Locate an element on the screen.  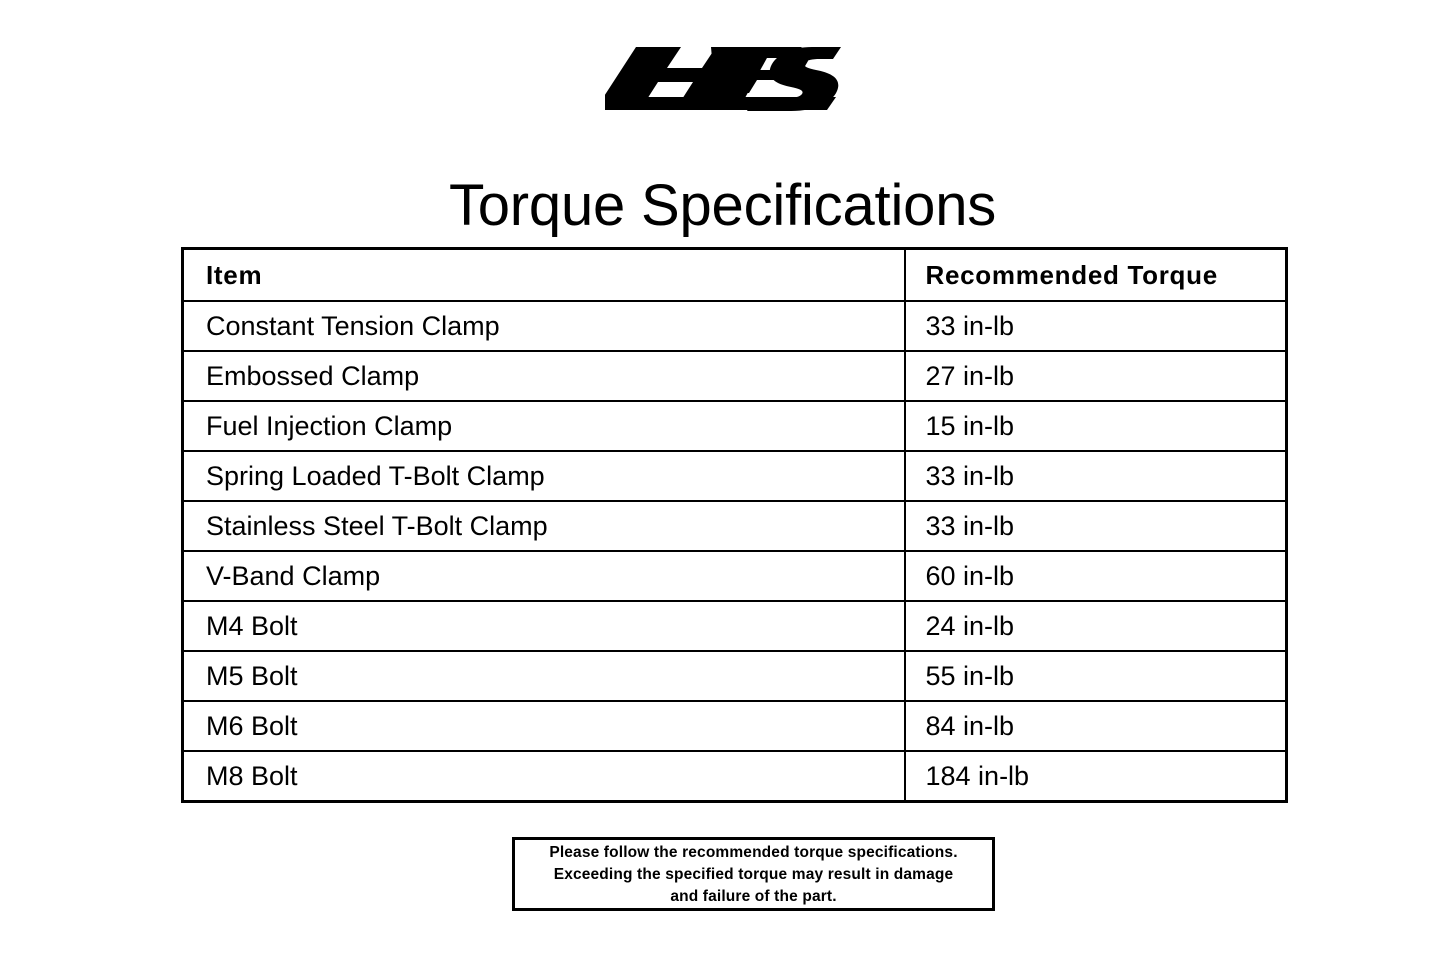
hps-logo-icon is located at coordinates (722, 79).